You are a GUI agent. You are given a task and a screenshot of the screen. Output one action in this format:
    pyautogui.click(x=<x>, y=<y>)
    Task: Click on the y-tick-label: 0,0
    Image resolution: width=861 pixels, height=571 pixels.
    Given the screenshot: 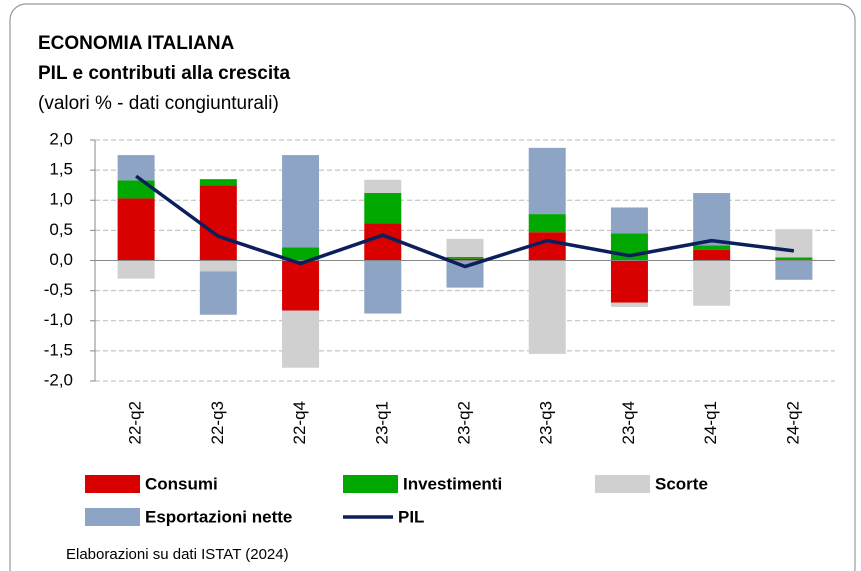 What is the action you would take?
    pyautogui.click(x=61, y=259)
    